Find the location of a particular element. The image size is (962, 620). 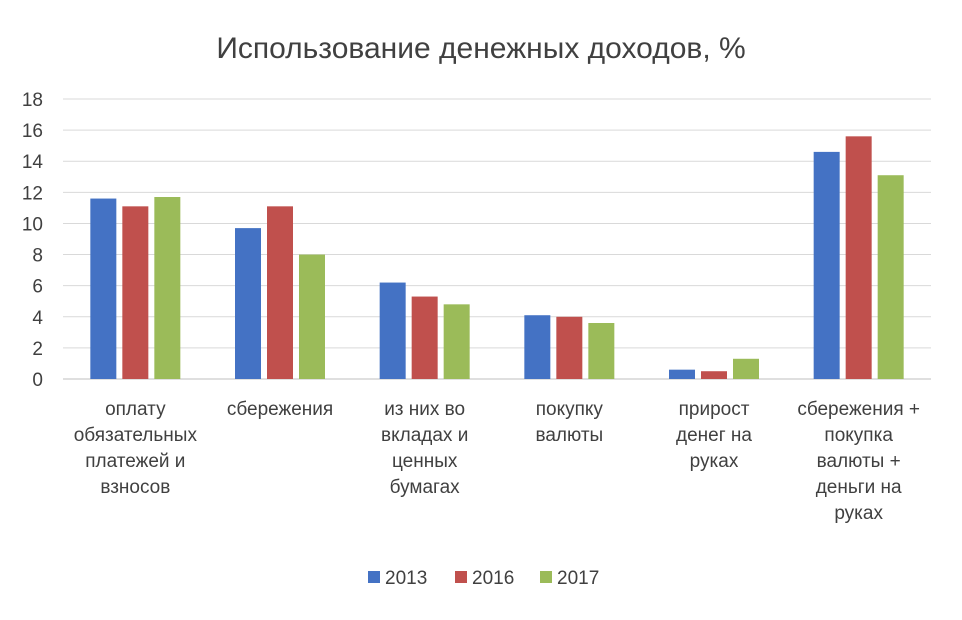

y-tick-label: 14 is located at coordinates (33, 162).